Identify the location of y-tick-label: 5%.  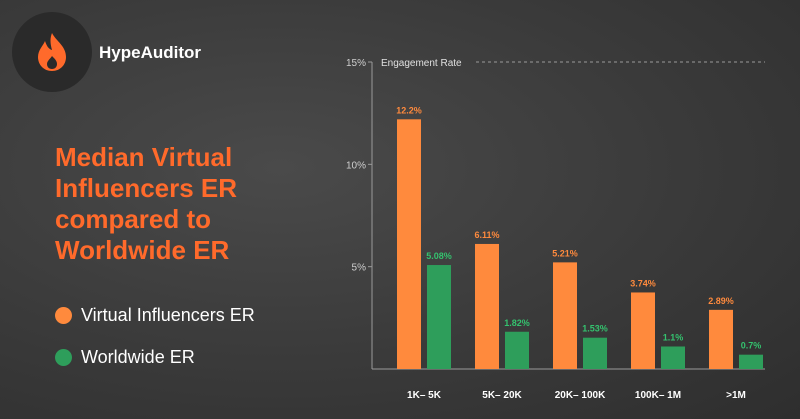
(359, 268).